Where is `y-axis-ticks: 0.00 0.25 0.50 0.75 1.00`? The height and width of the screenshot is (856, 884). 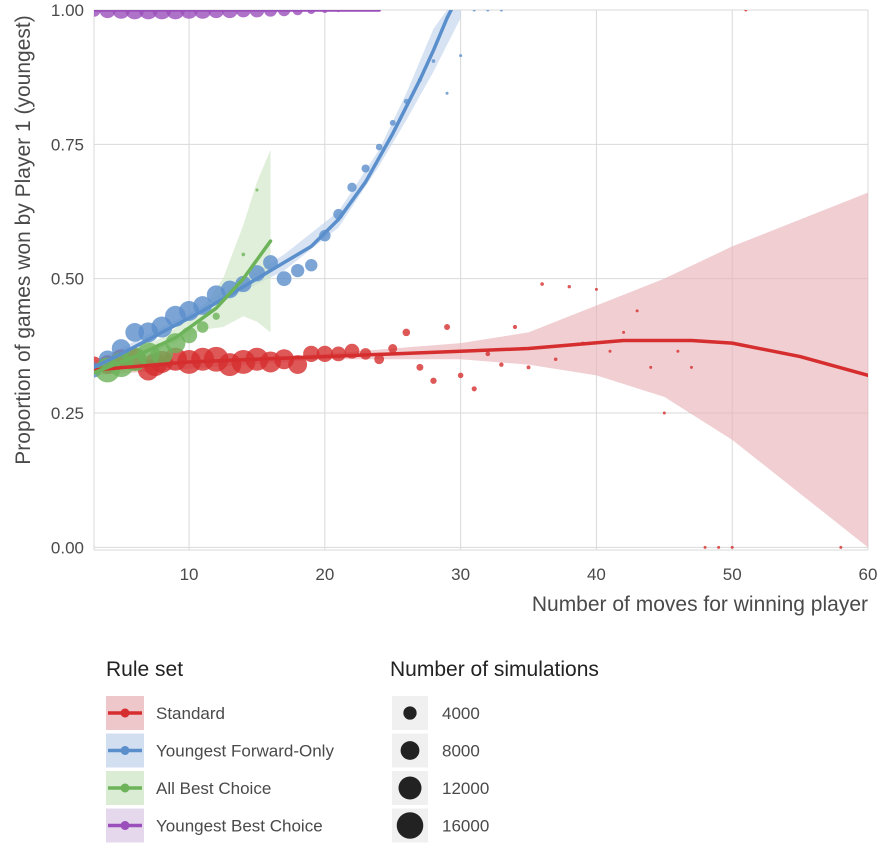
y-axis-ticks: 0.00 0.25 0.50 0.75 1.00 is located at coordinates (67, 279).